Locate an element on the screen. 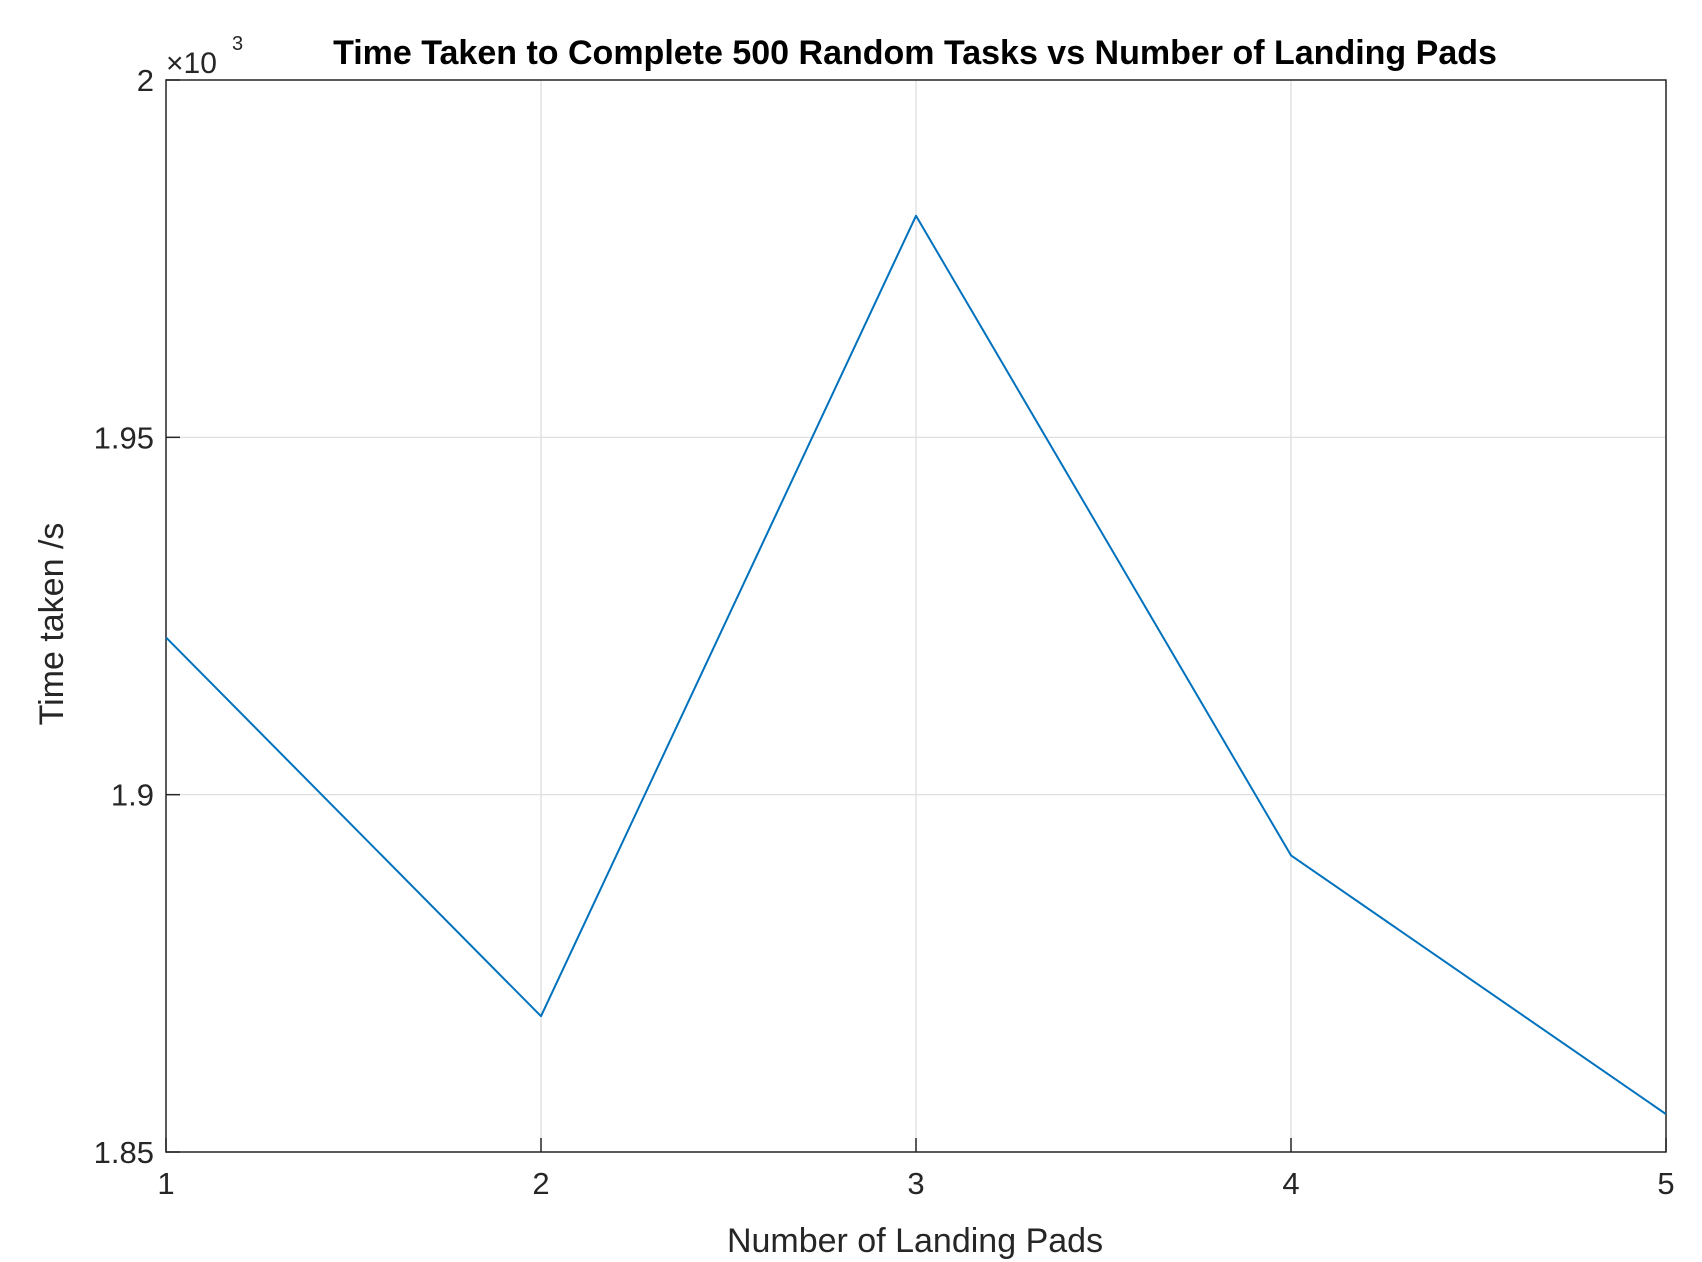  y-axis-label: Time taken /s is located at coordinates (52, 624).